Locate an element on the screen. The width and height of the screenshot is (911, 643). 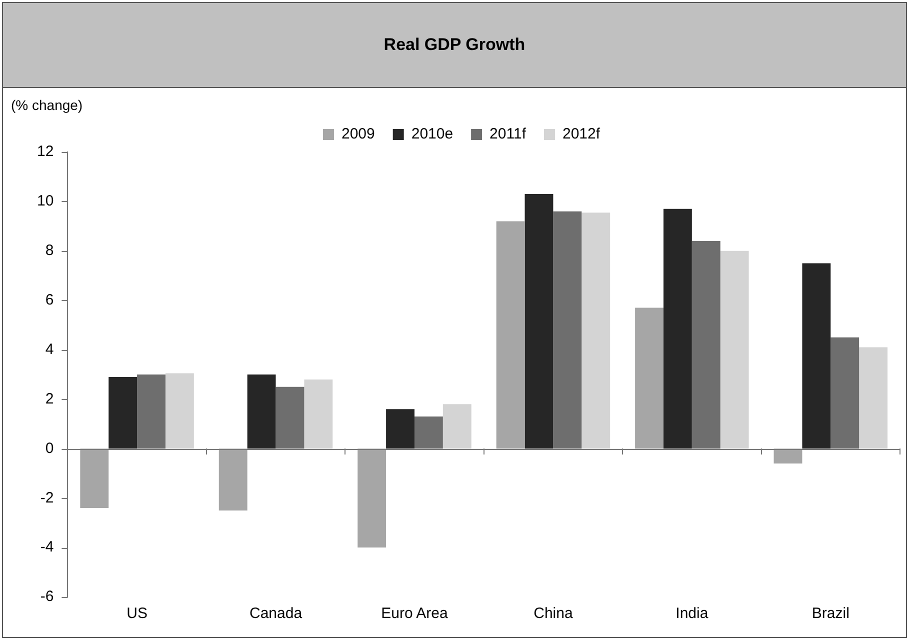
x-tick-label: India is located at coordinates (692, 613).